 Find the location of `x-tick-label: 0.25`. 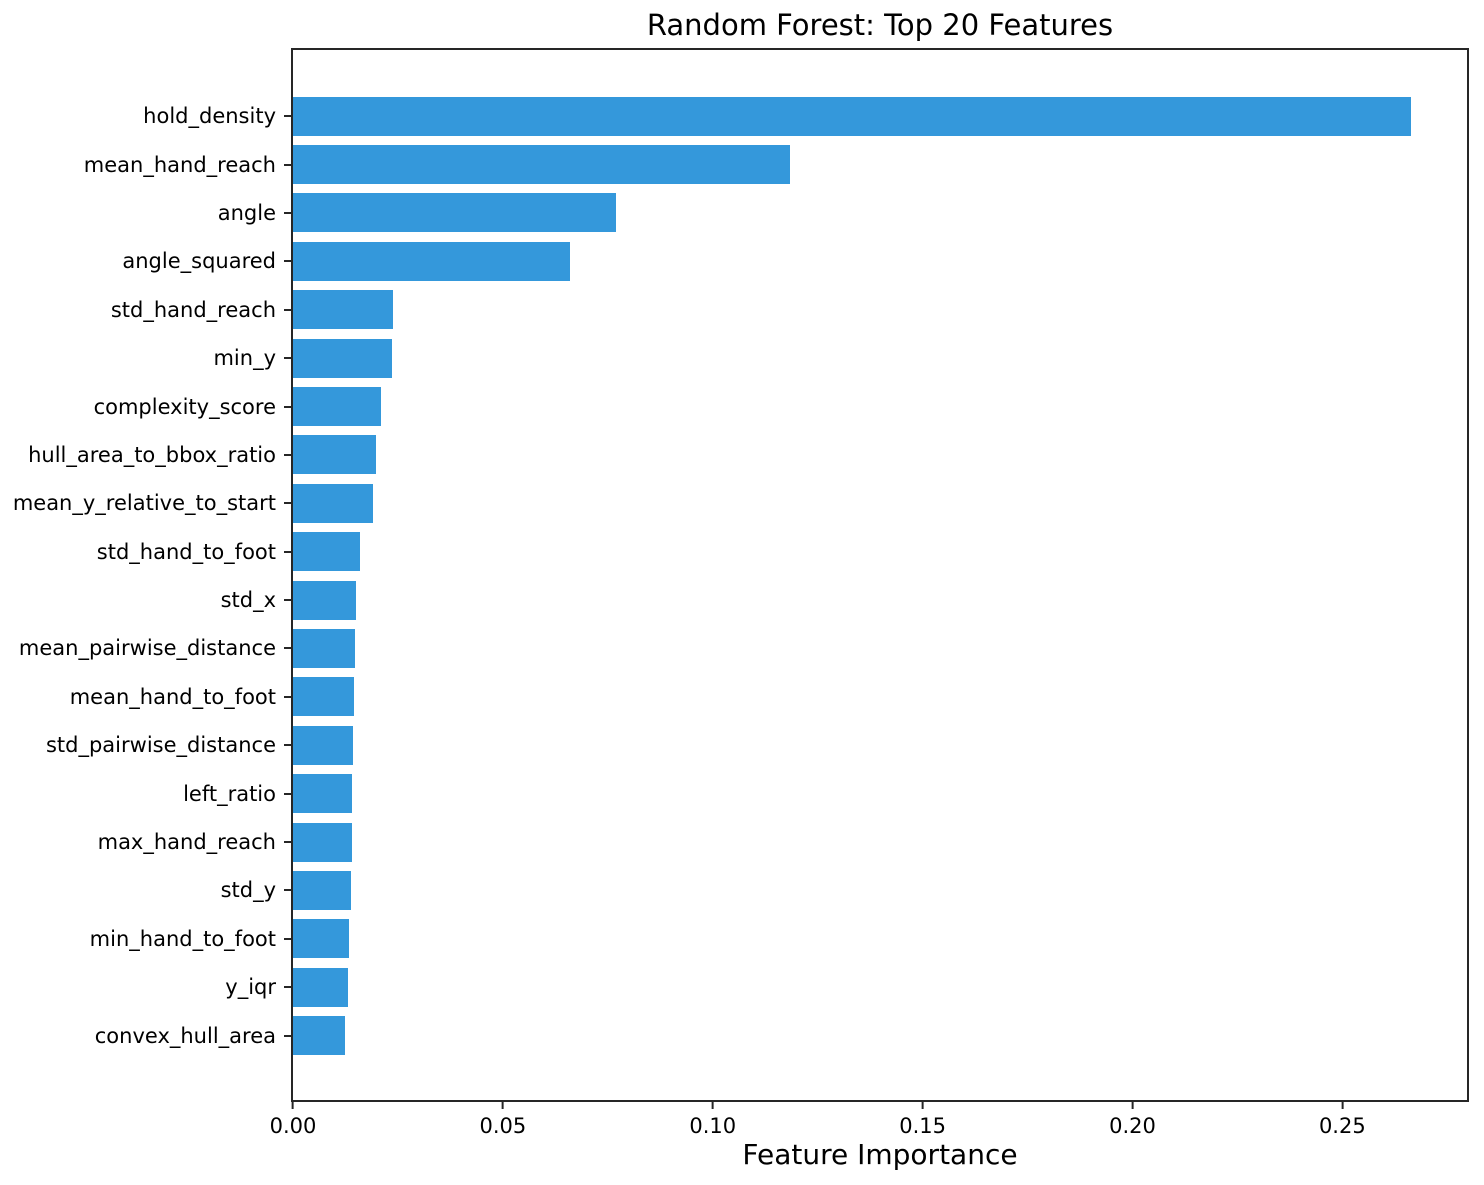

x-tick-label: 0.25 is located at coordinates (1342, 1126).